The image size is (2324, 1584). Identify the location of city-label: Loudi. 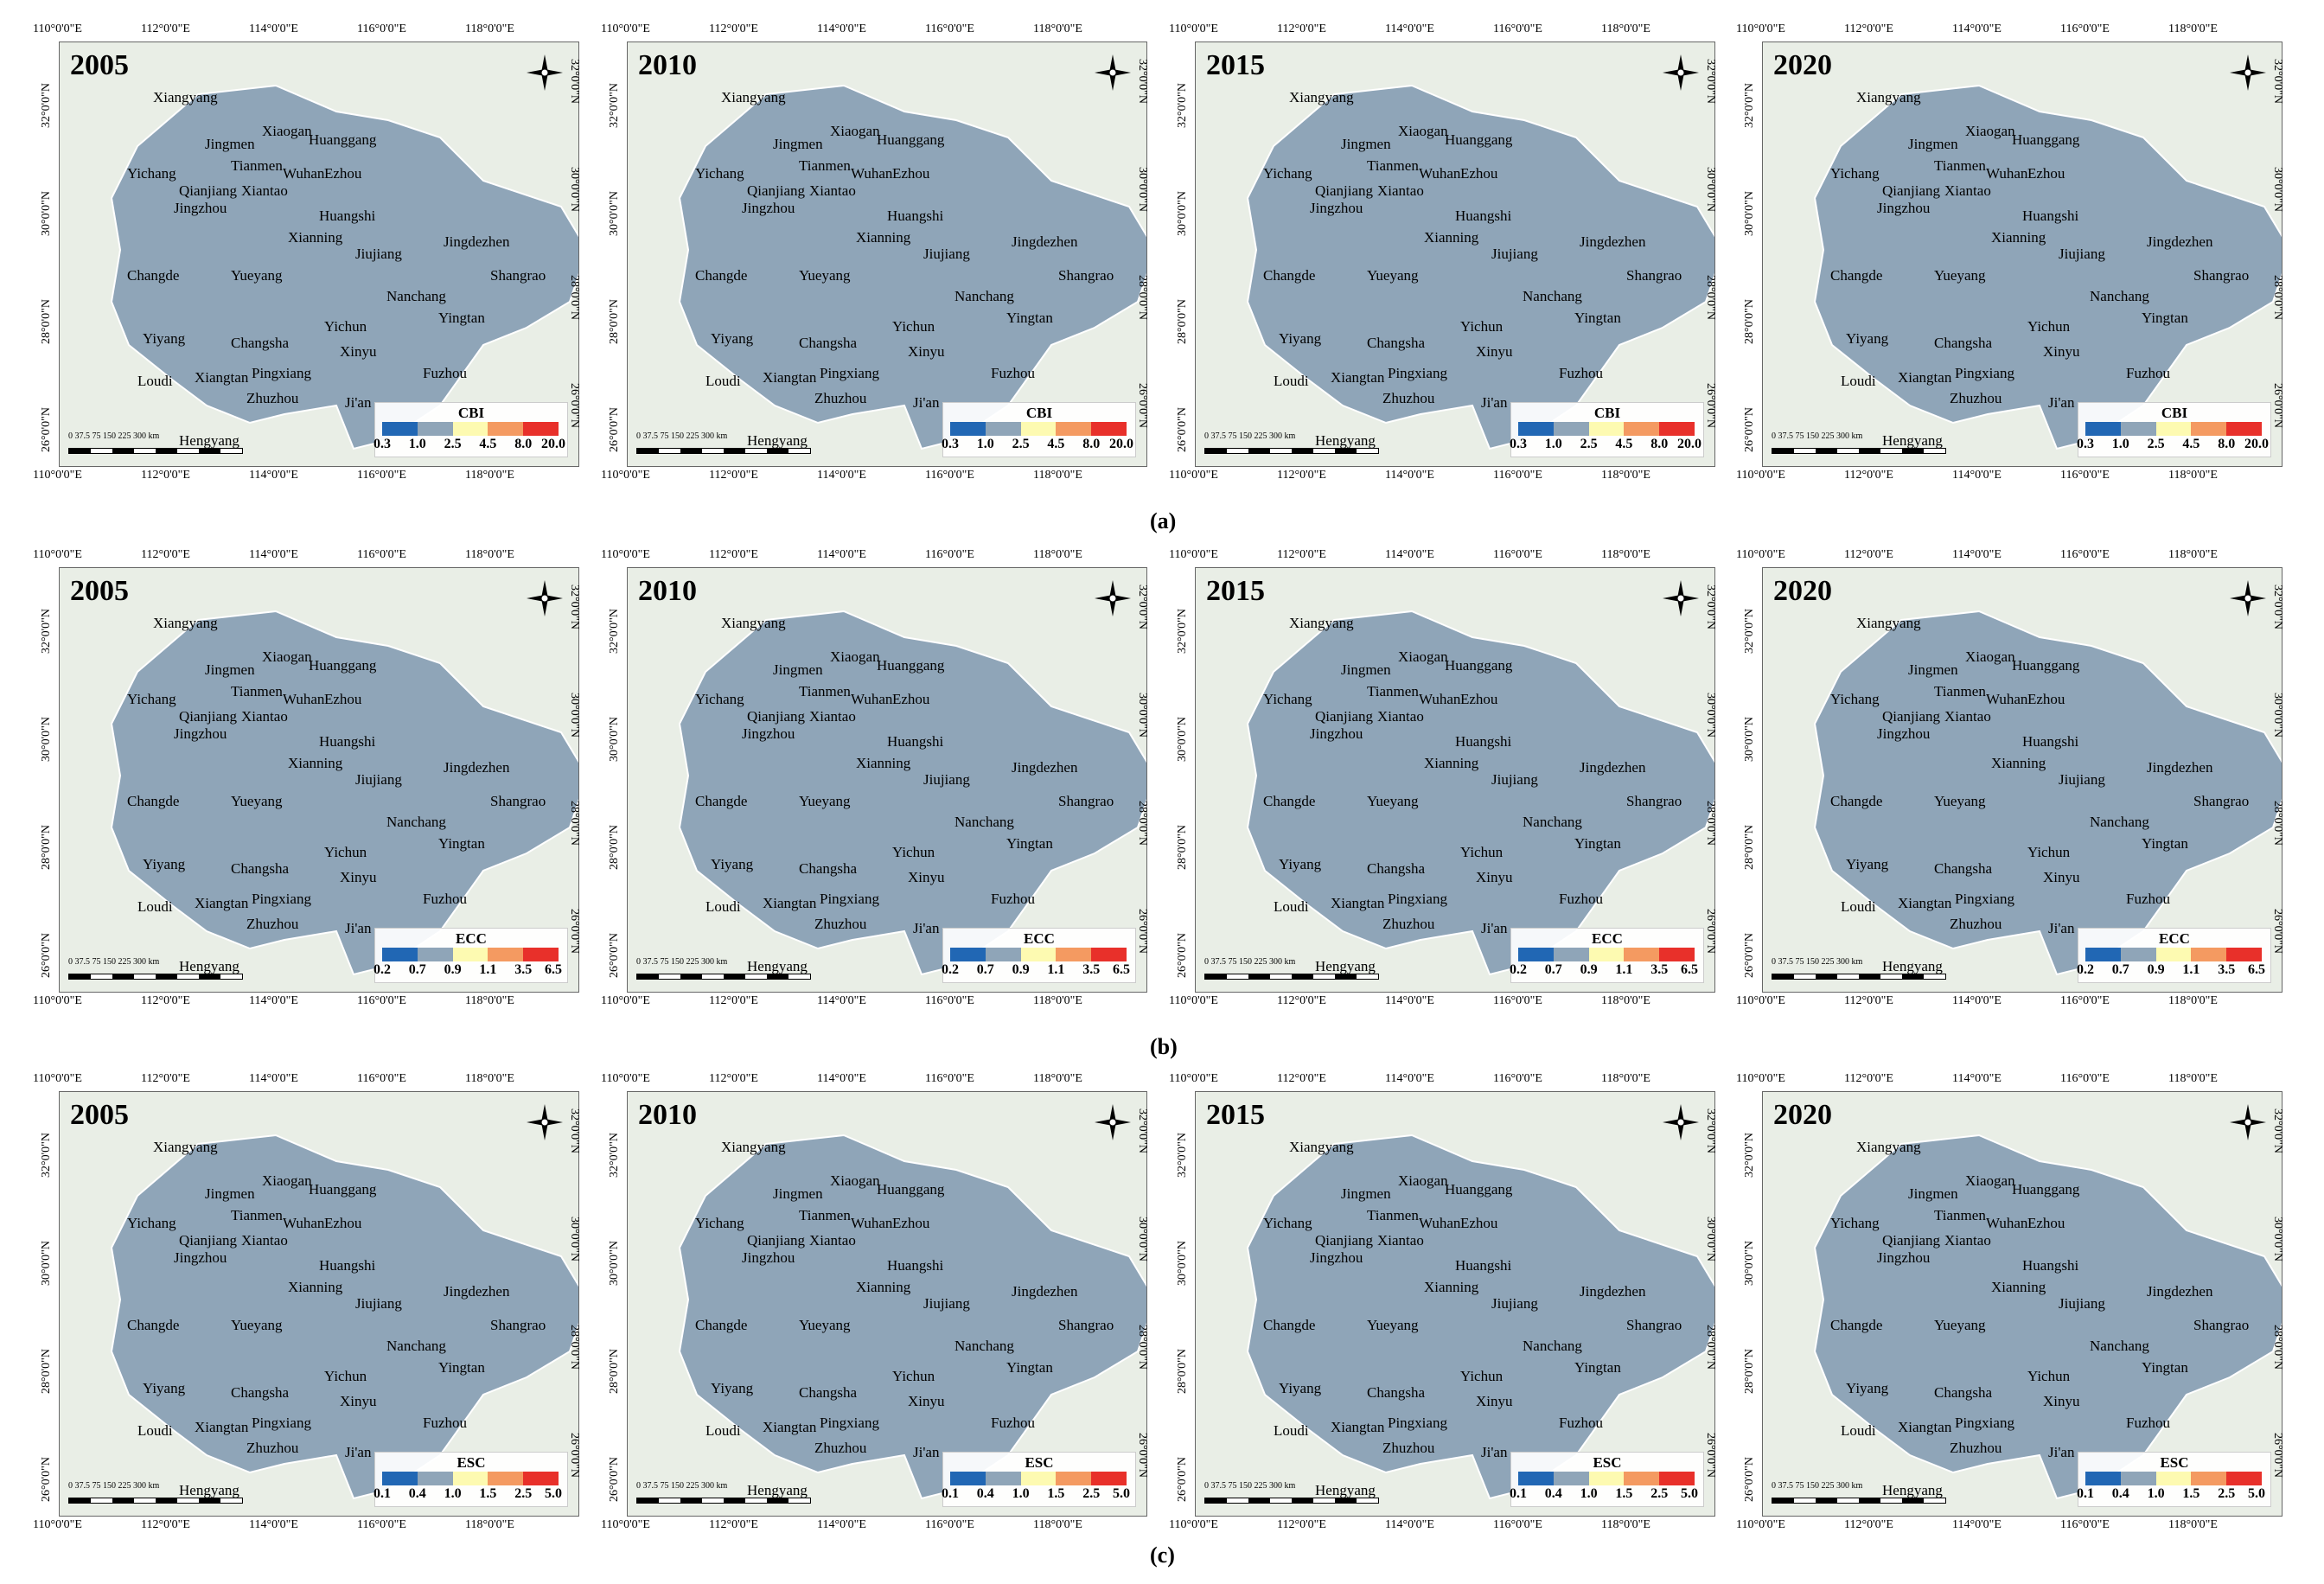
(155, 1431).